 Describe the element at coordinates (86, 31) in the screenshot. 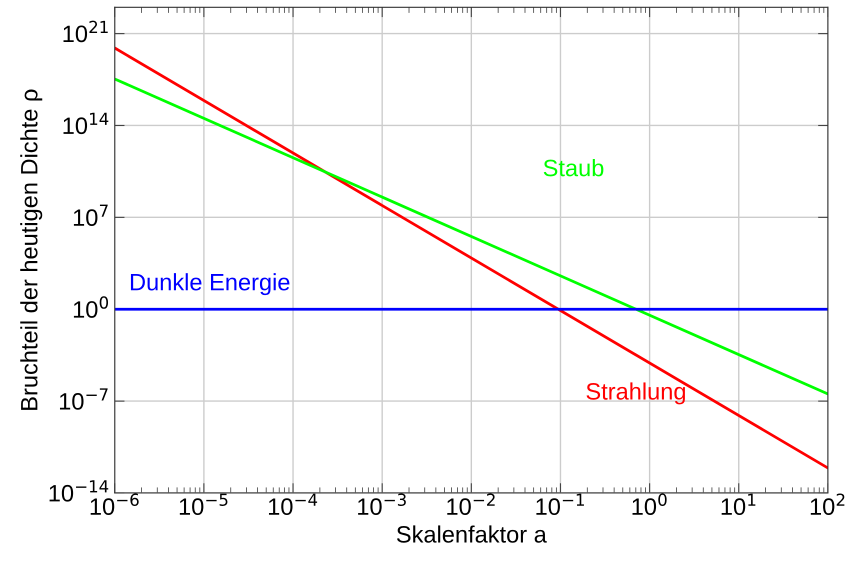

I see `y-tick-label: 10$^{21}$` at that location.